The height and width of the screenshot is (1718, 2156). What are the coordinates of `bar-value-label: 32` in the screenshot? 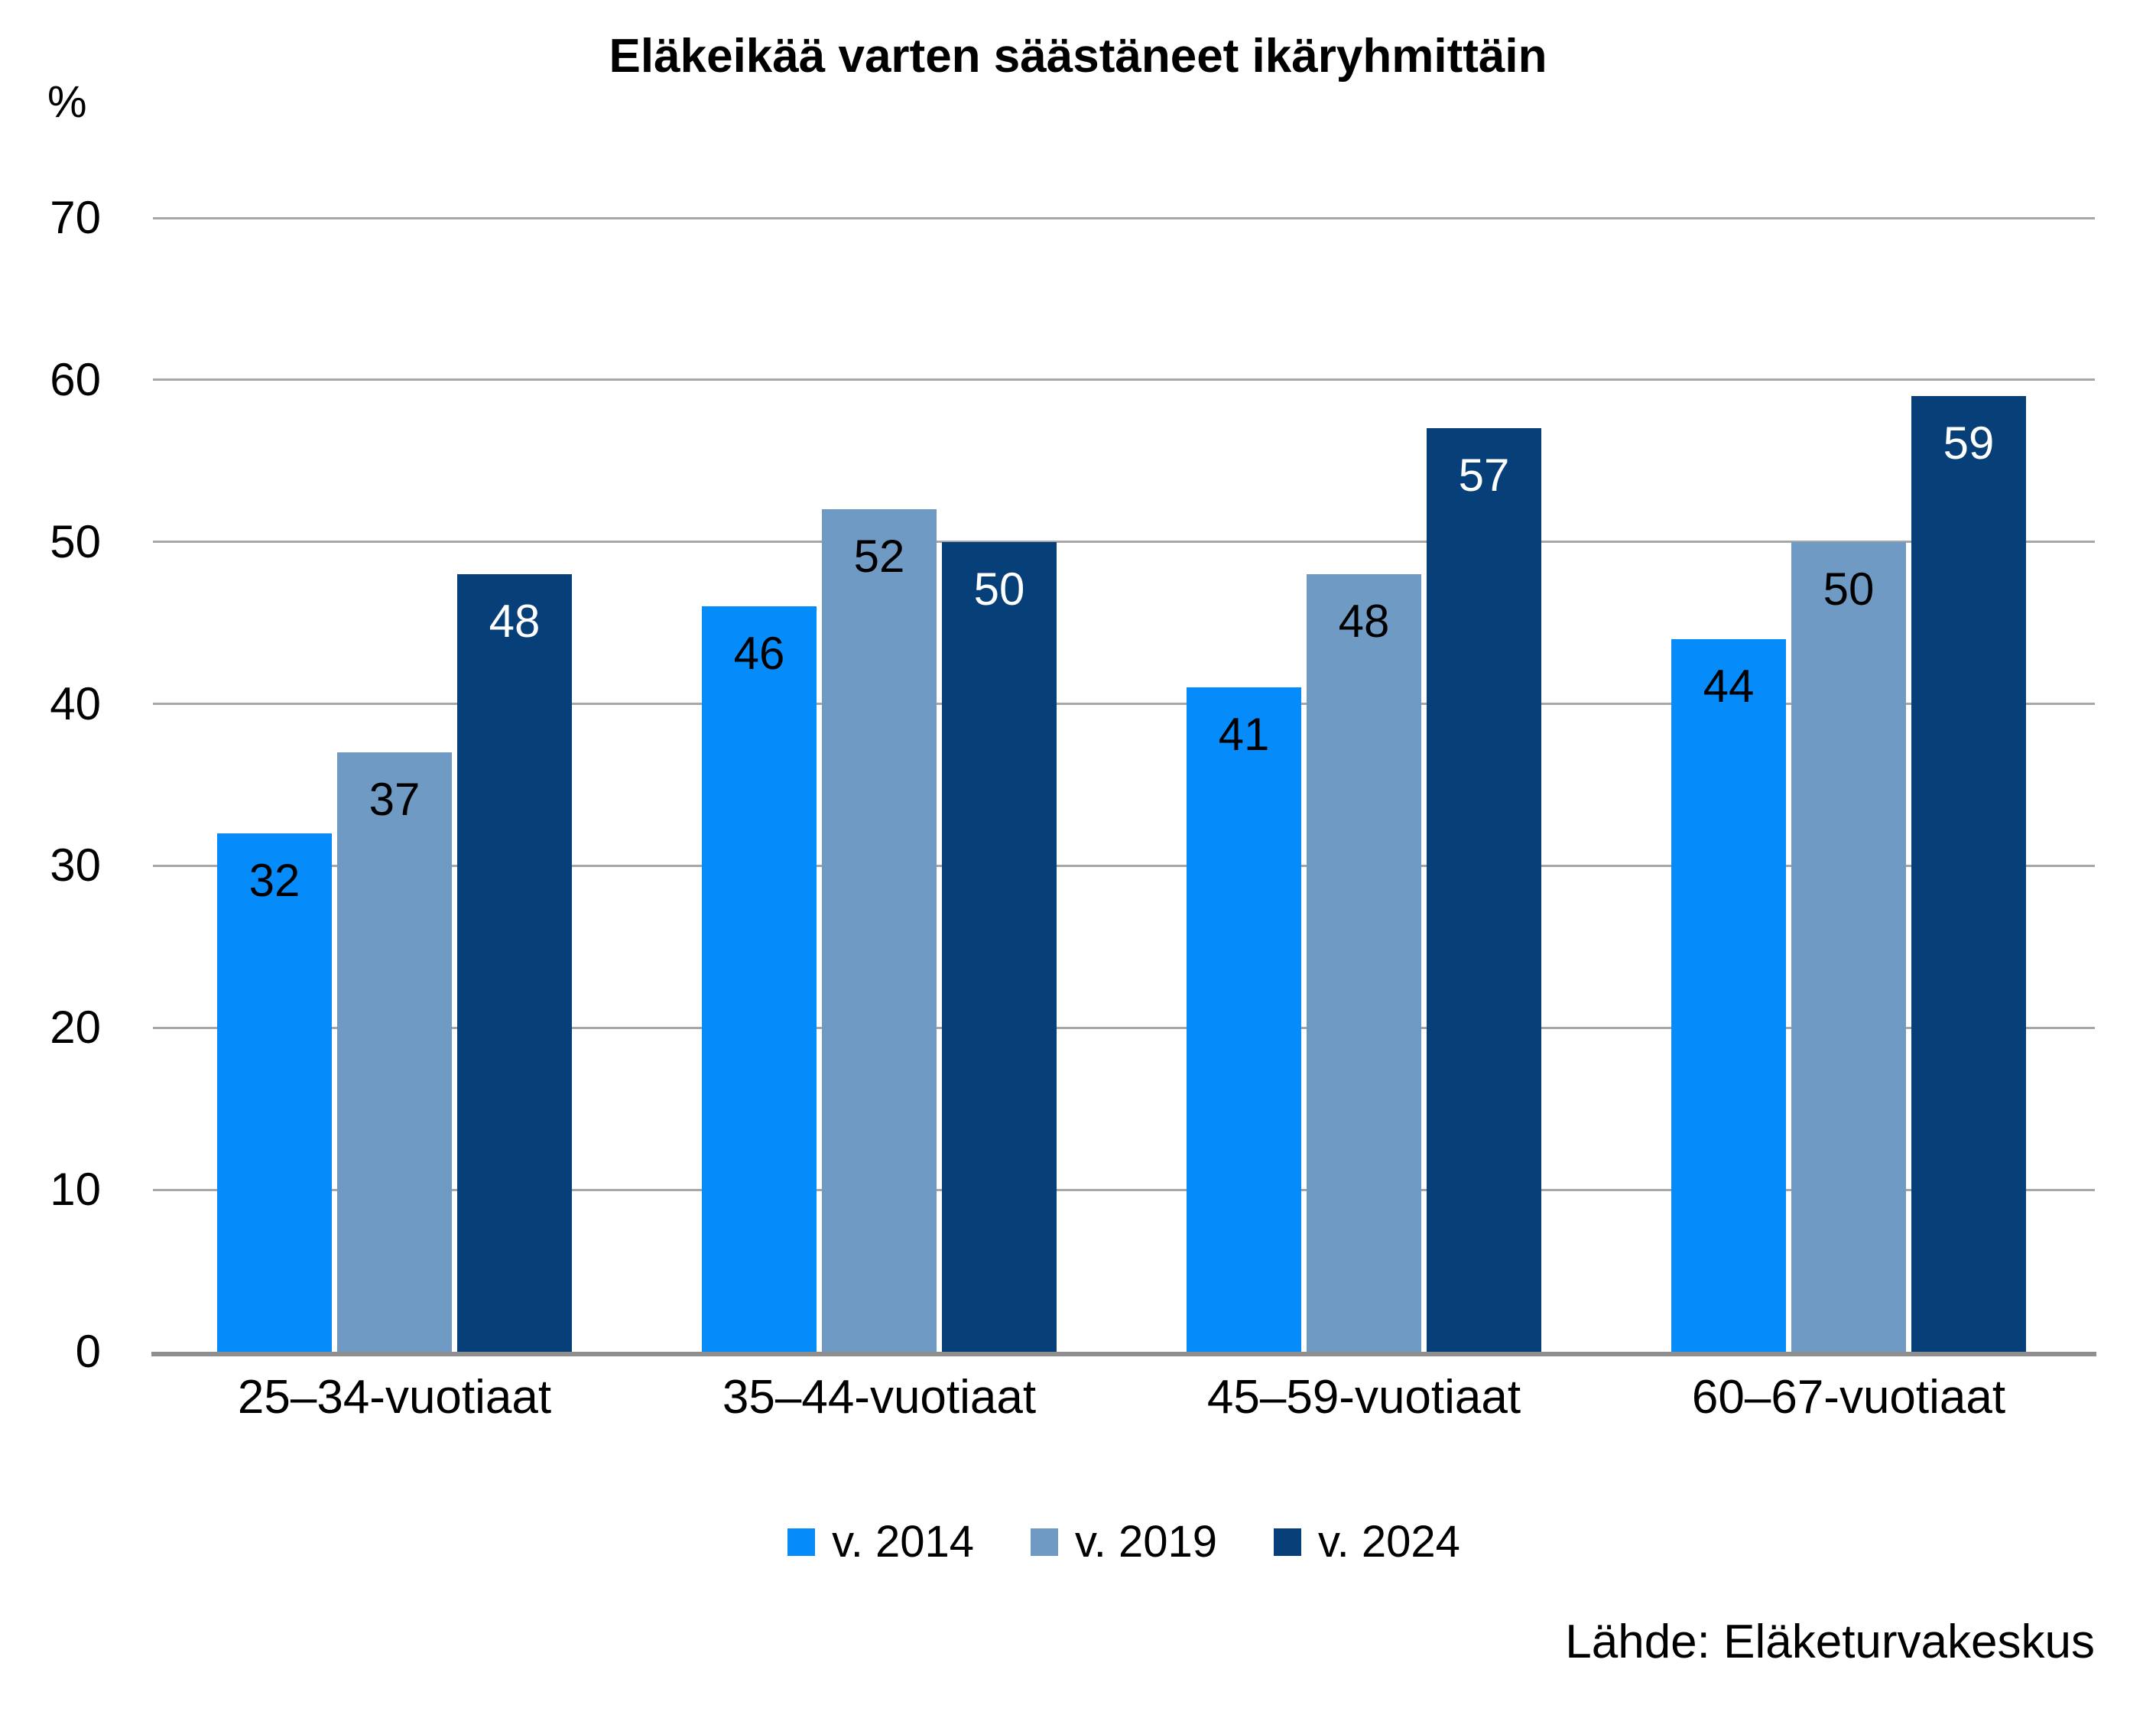 It's located at (274, 881).